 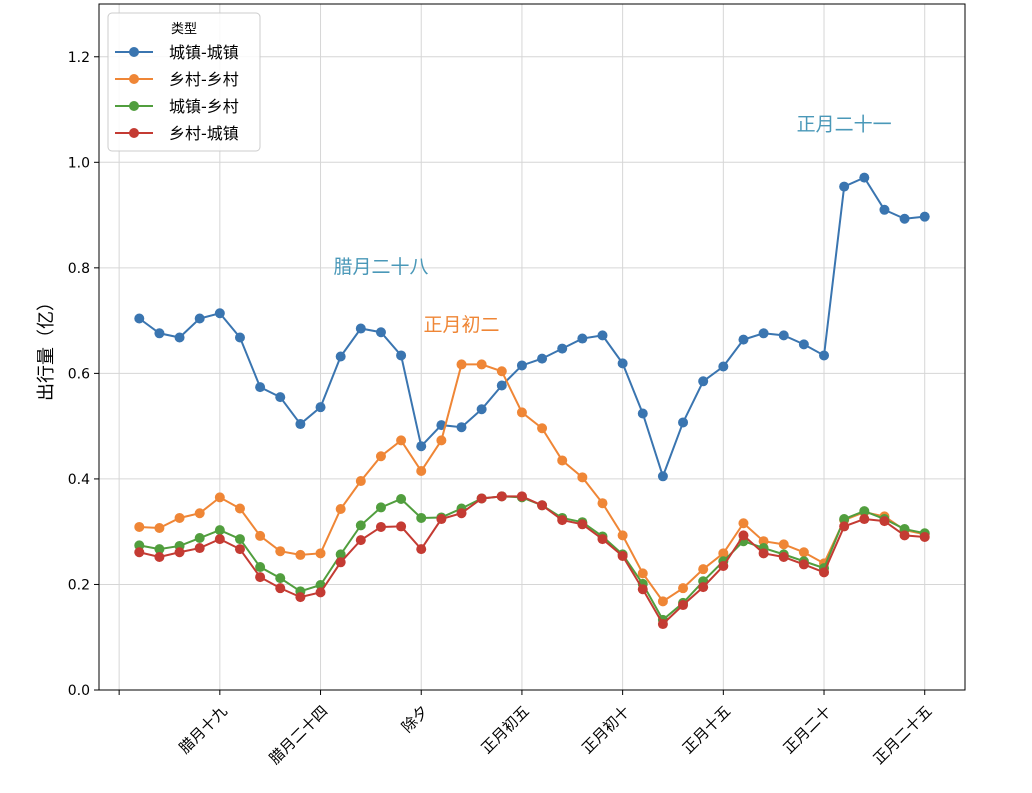 What do you see at coordinates (204, 106) in the screenshot?
I see `legend-label: 城镇-乡村` at bounding box center [204, 106].